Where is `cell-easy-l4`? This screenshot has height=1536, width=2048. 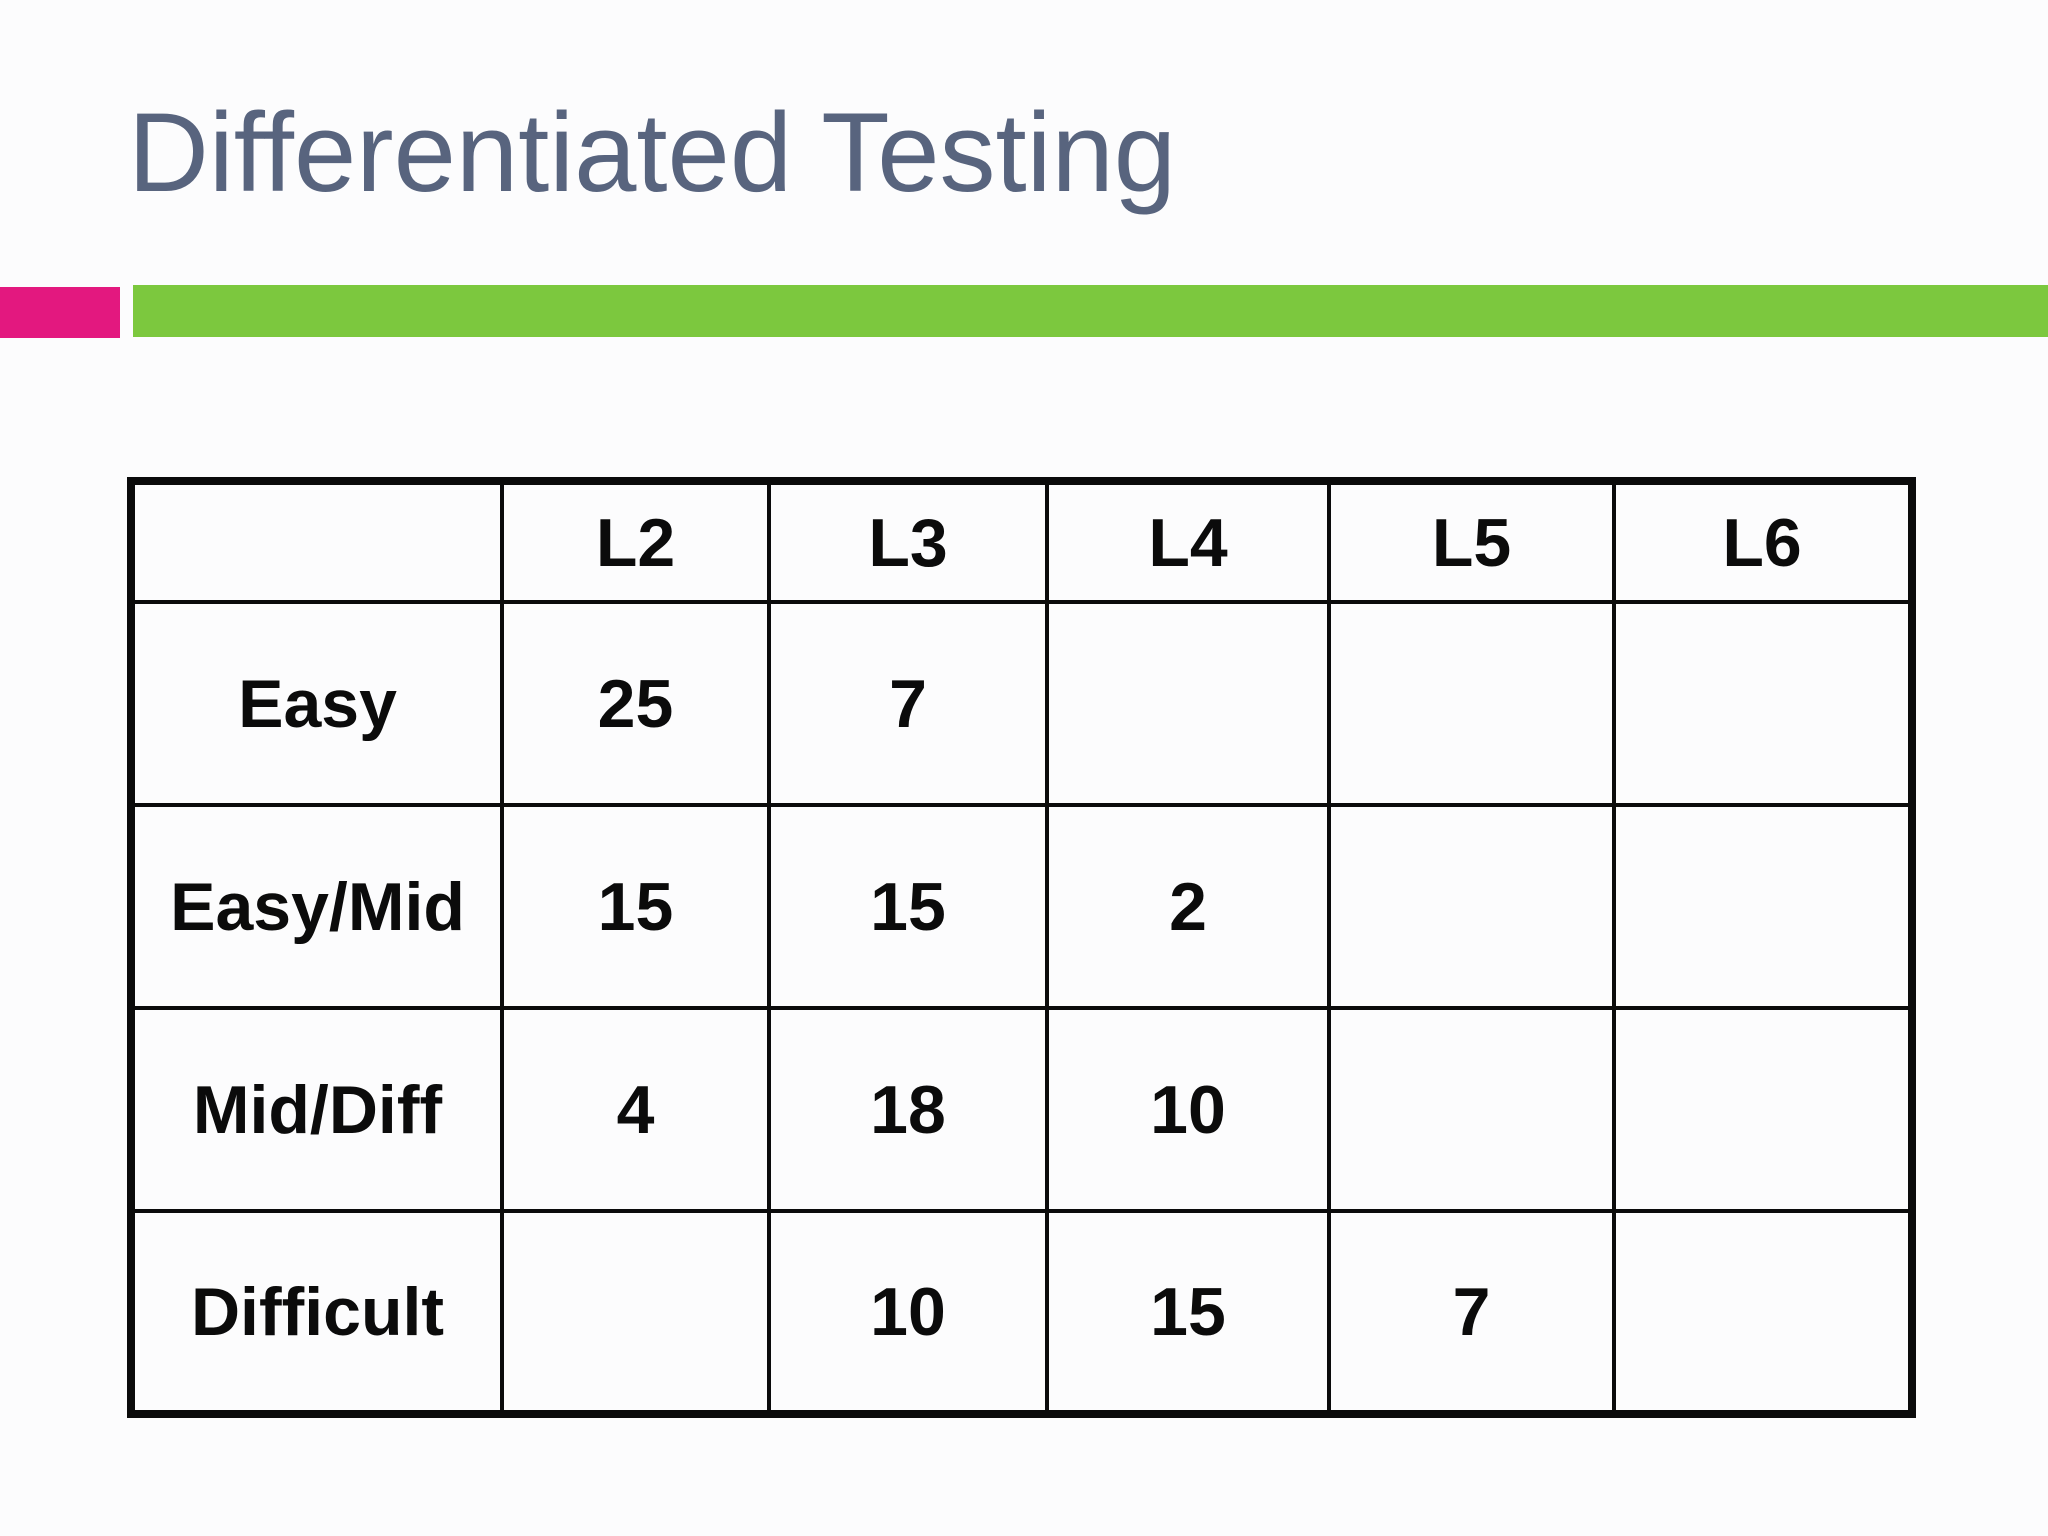 cell-easy-l4 is located at coordinates (1188, 703).